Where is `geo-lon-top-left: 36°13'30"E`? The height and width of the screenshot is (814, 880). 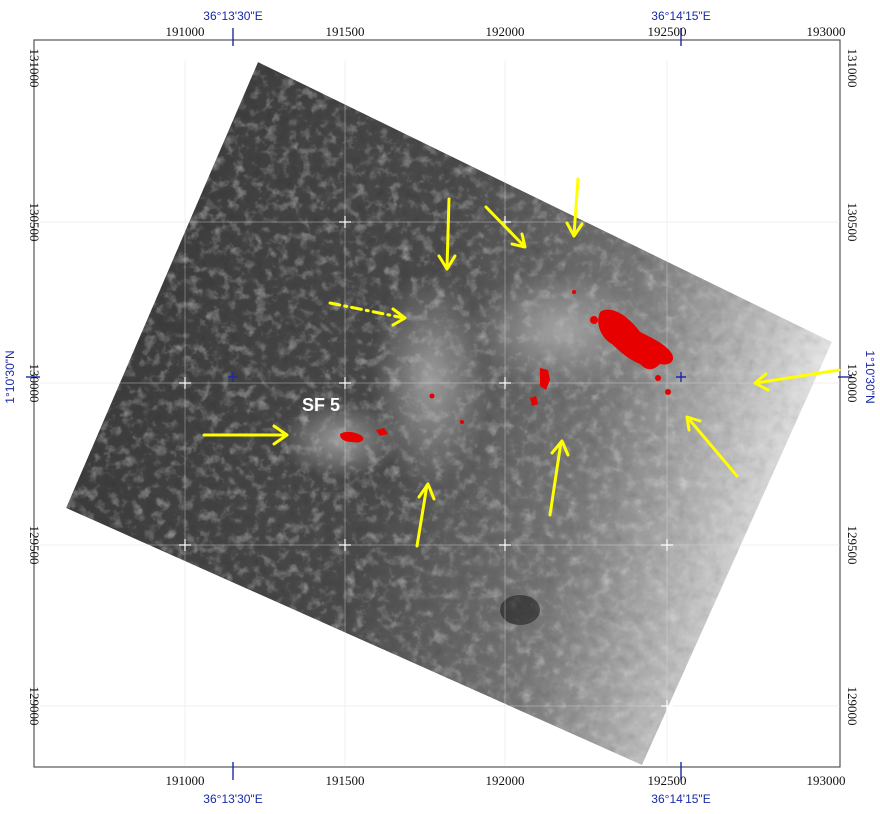 geo-lon-top-left: 36°13'30"E is located at coordinates (232, 16).